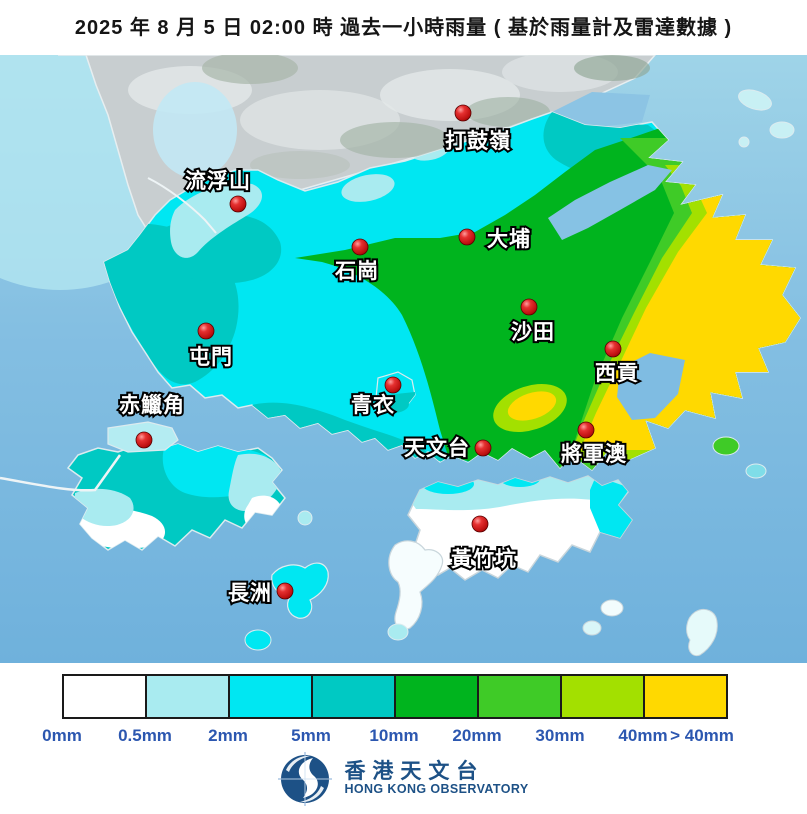 The height and width of the screenshot is (814, 807). What do you see at coordinates (436, 789) in the screenshot?
I see `hko-name-english: HONG KONG OBSERVATORY` at bounding box center [436, 789].